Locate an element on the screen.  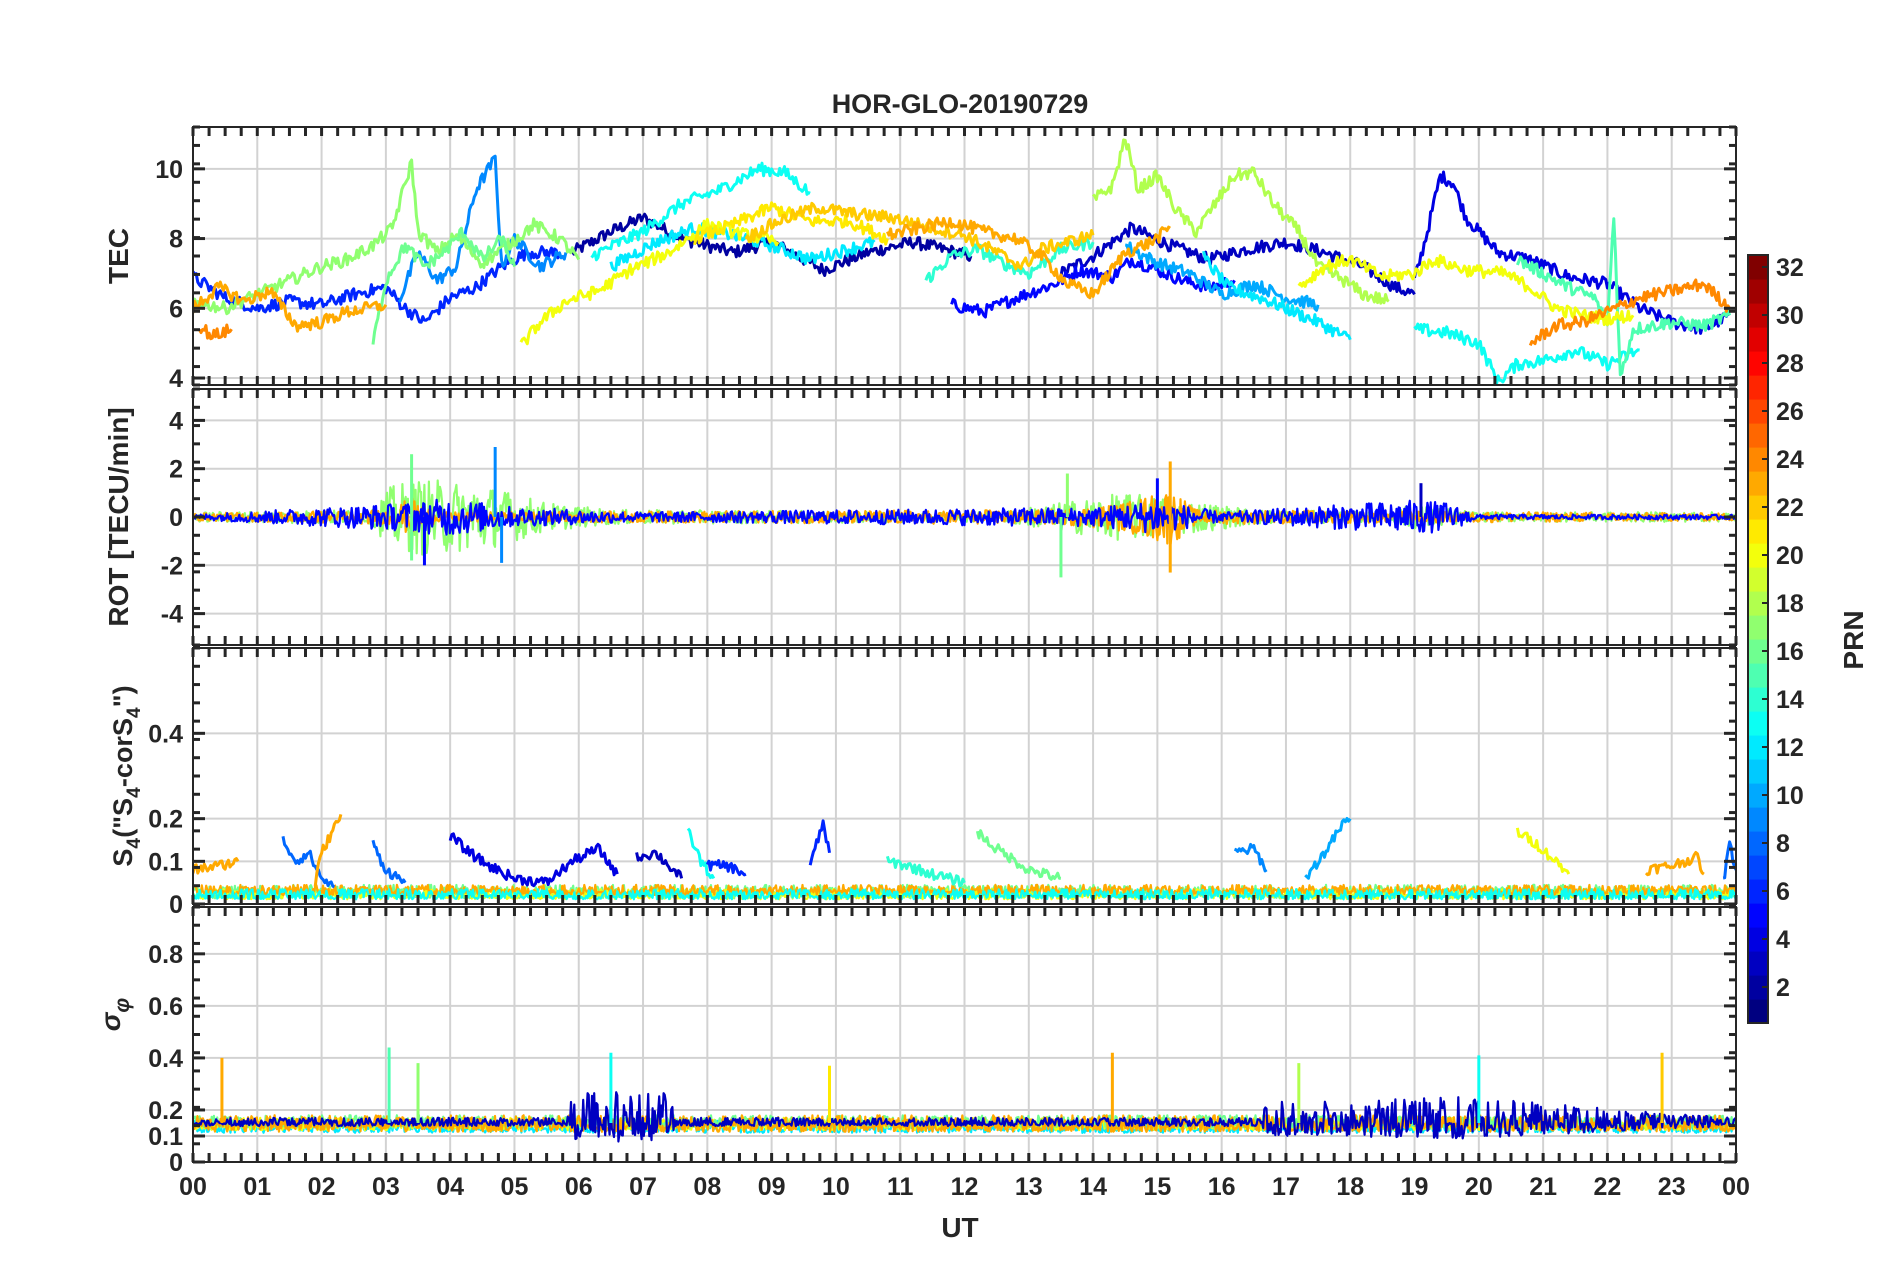
colorbar-tick-label: 26 is located at coordinates (1790, 412).